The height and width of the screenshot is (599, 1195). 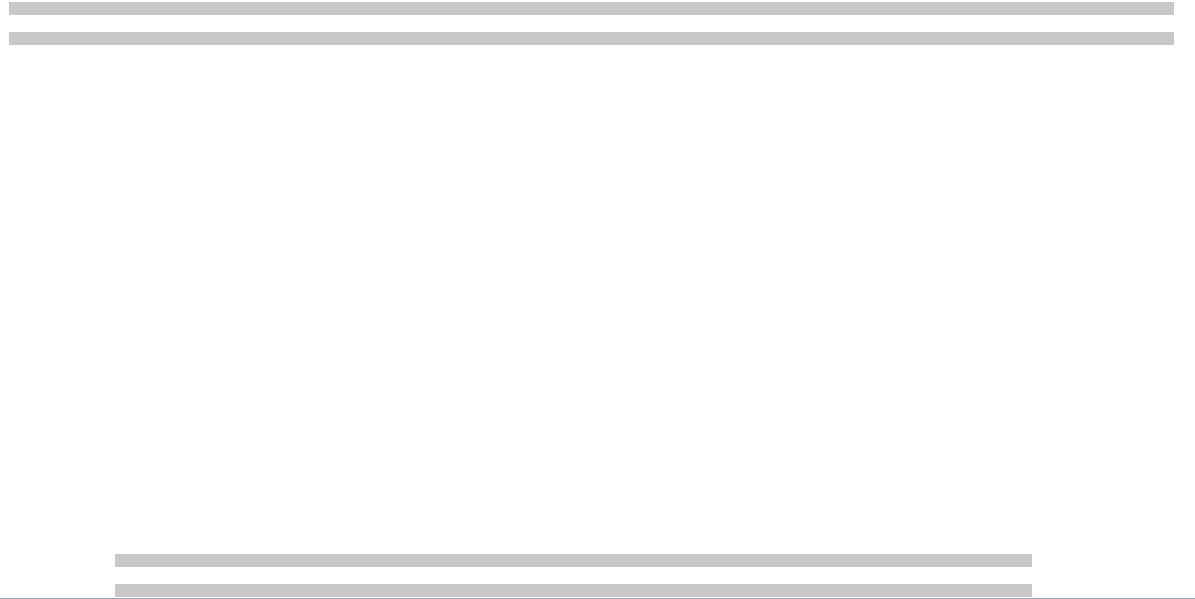 What do you see at coordinates (591, 8) in the screenshot?
I see `top-genome-bar-upper` at bounding box center [591, 8].